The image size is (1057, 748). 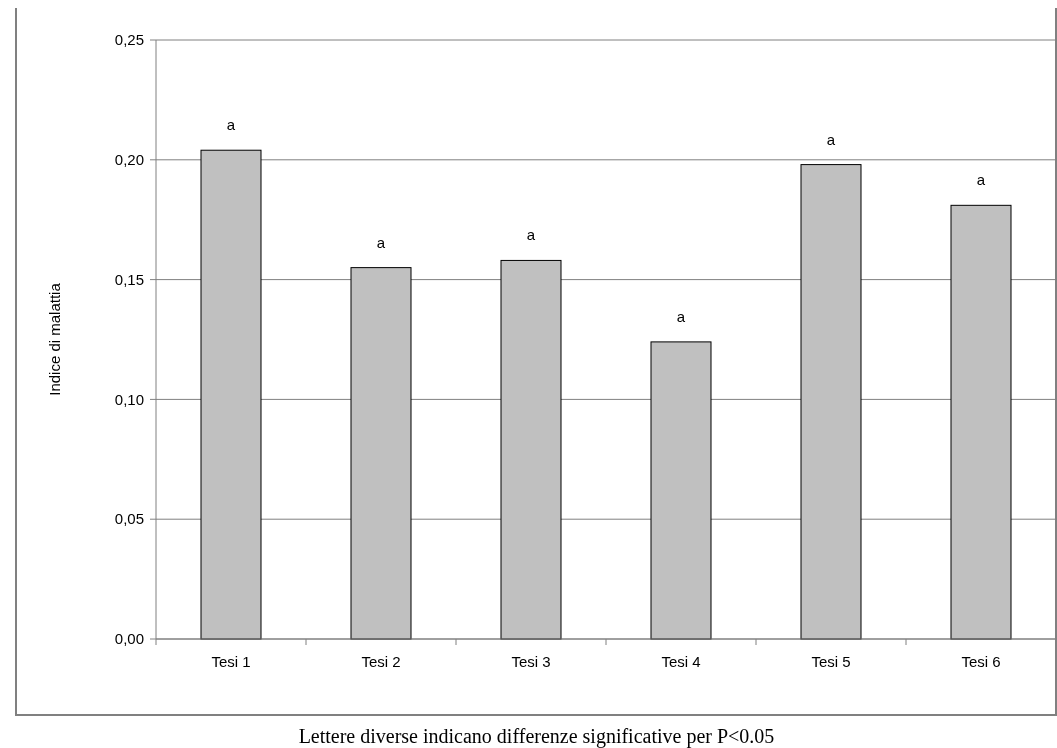 I want to click on y-tick-label: 0,10, so click(x=129, y=399).